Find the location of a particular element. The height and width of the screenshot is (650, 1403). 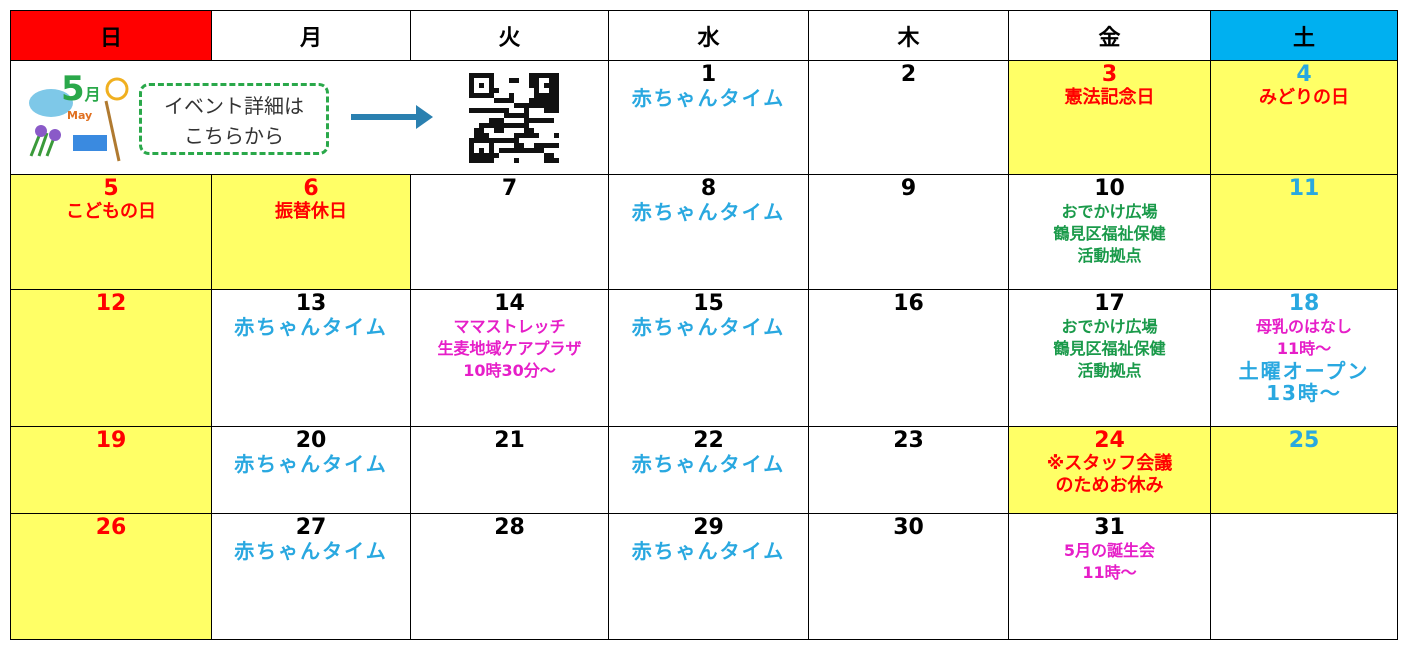

day-cell: 10 おでかけ広場 鶴見区福祉保健 活動拠点 is located at coordinates (1109, 232).